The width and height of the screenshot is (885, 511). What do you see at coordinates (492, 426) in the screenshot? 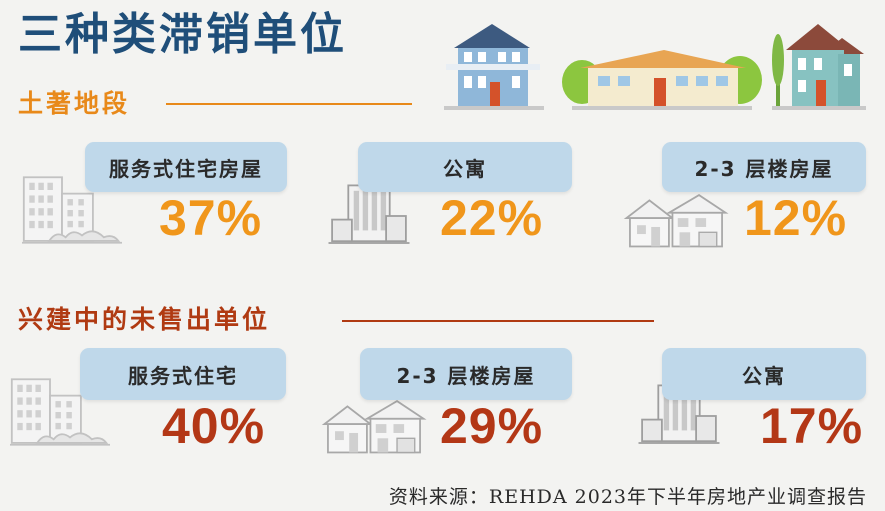
I see `value-label-landed-house: 29%` at bounding box center [492, 426].